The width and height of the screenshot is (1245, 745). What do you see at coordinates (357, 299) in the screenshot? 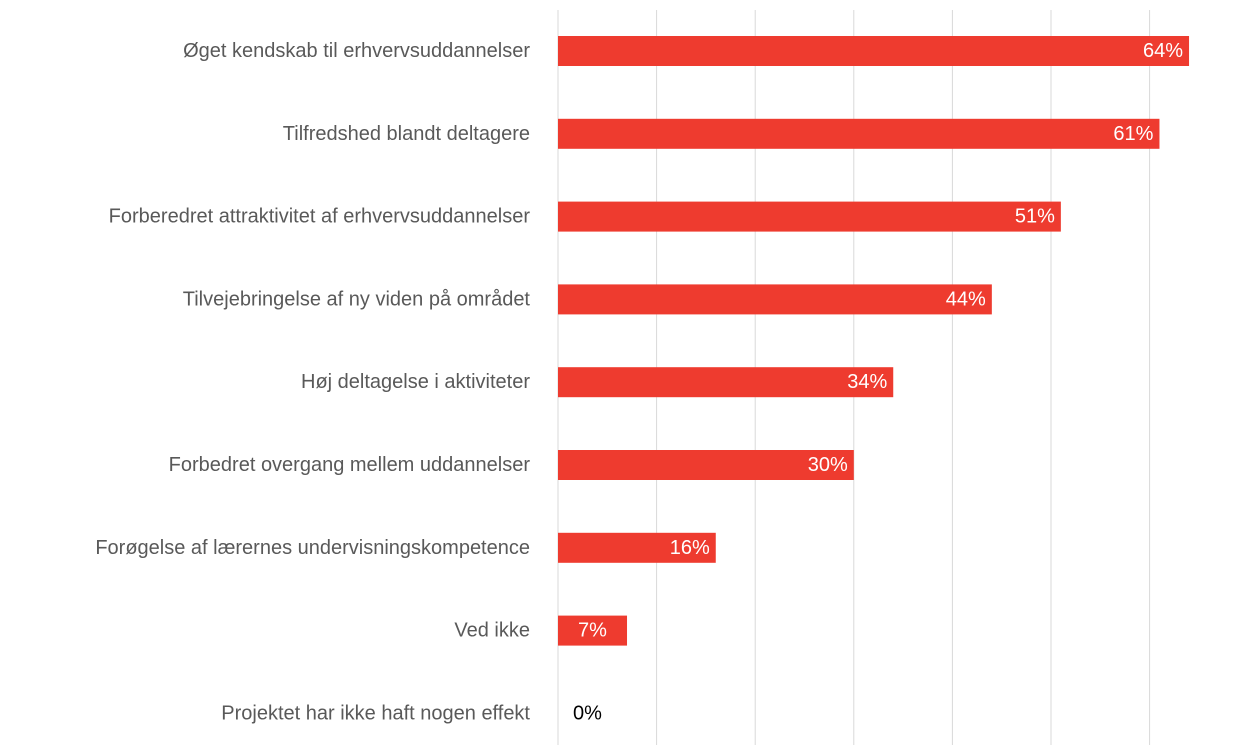
I see `category-label: Tilvejebringelse af ny viden på området` at bounding box center [357, 299].